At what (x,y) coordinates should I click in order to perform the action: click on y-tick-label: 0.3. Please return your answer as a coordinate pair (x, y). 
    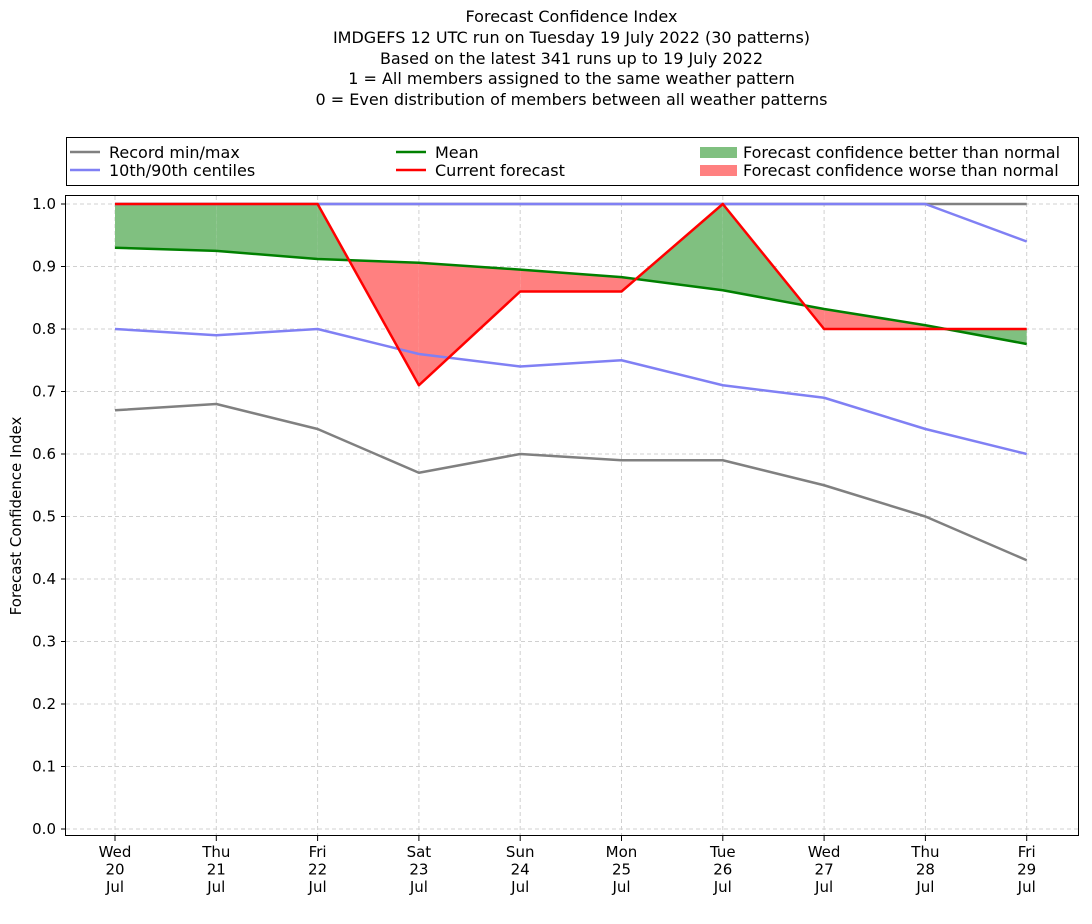
    Looking at the image, I should click on (44, 642).